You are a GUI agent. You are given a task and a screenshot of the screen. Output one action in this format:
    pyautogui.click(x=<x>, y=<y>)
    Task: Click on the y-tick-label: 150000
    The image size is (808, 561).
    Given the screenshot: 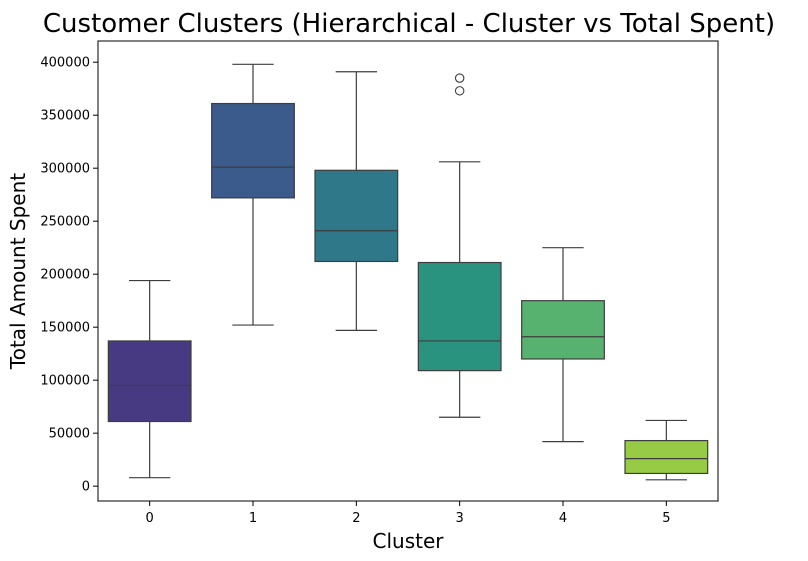 What is the action you would take?
    pyautogui.click(x=65, y=328)
    